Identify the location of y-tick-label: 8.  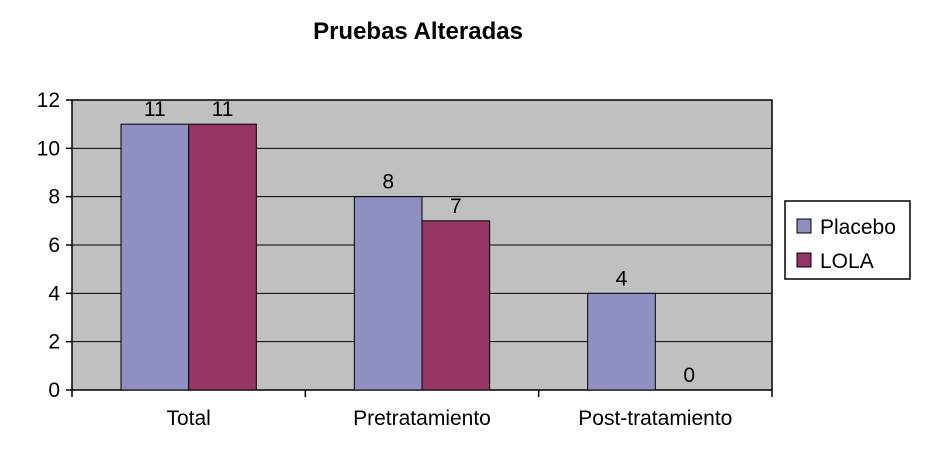
(54, 197).